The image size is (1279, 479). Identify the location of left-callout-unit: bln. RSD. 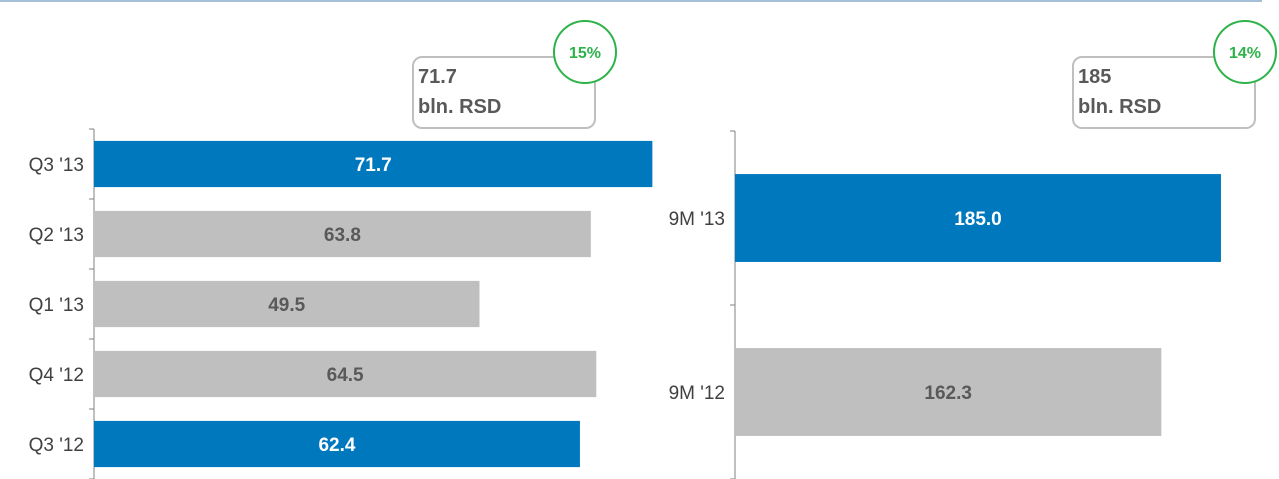
(459, 107).